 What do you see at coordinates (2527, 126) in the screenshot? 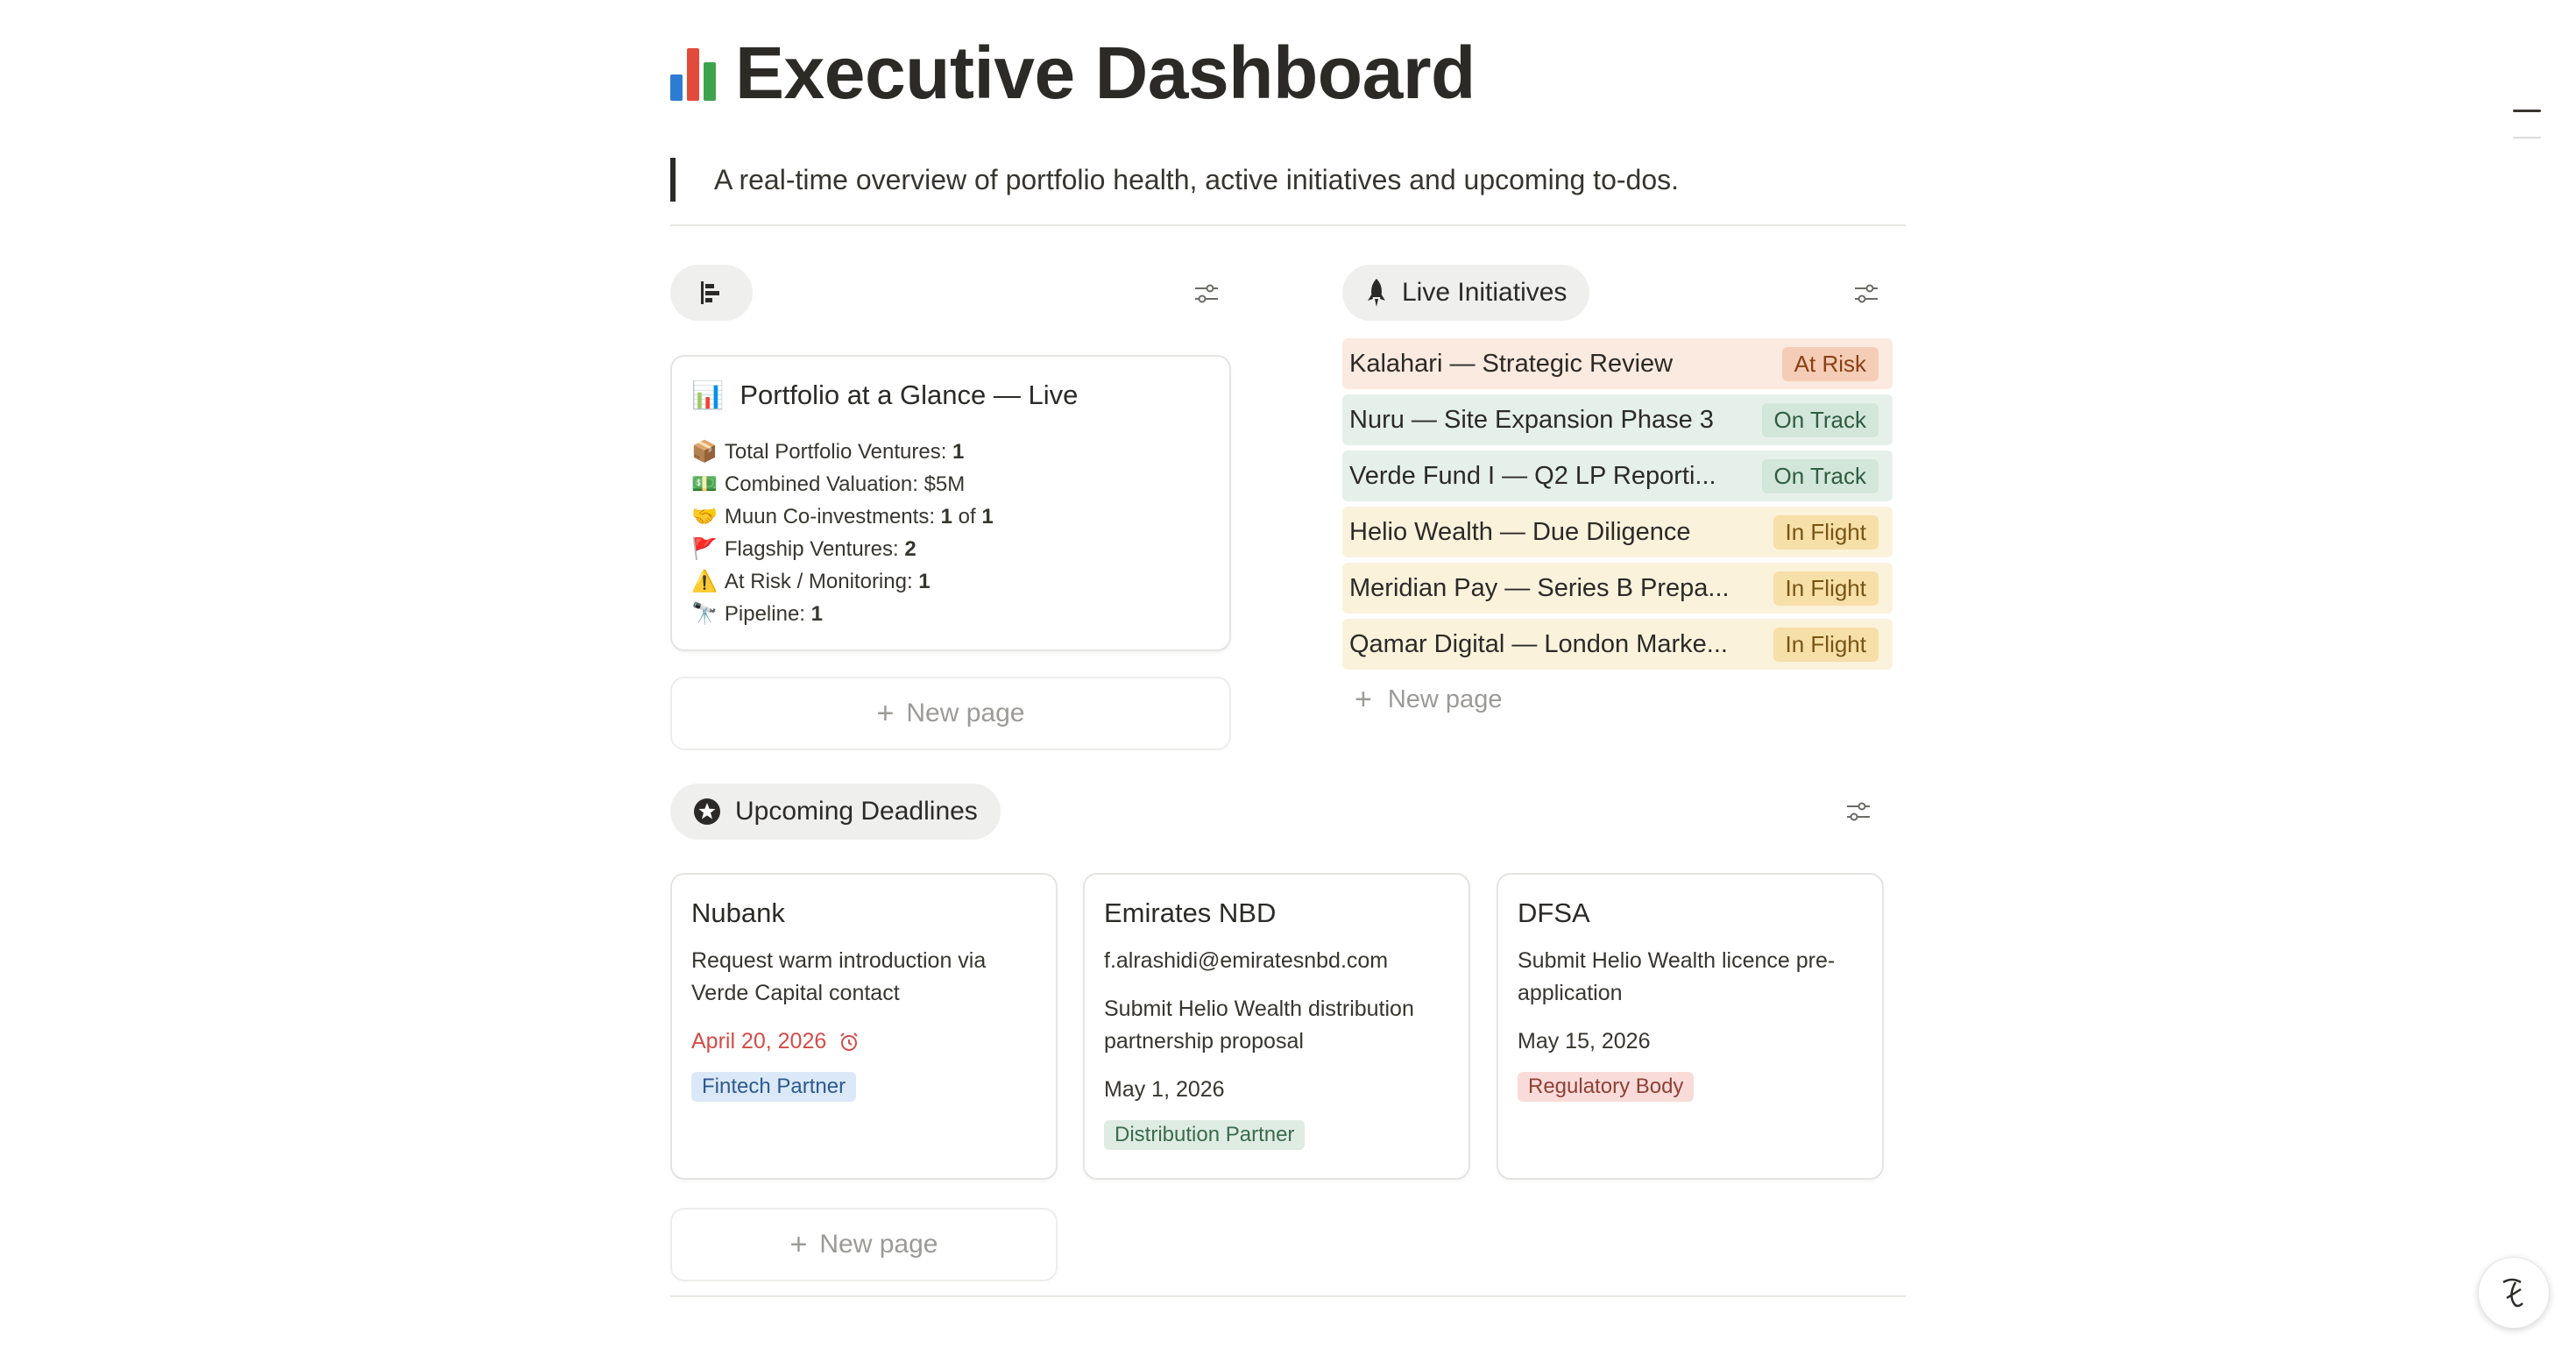
I see `outline-toggle` at bounding box center [2527, 126].